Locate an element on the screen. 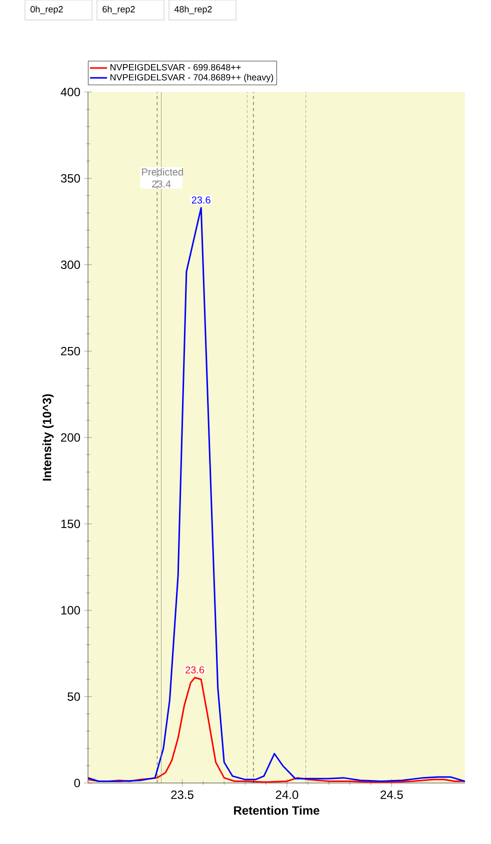 This screenshot has height=844, width=491. y-tick-label: 150 is located at coordinates (70, 524).